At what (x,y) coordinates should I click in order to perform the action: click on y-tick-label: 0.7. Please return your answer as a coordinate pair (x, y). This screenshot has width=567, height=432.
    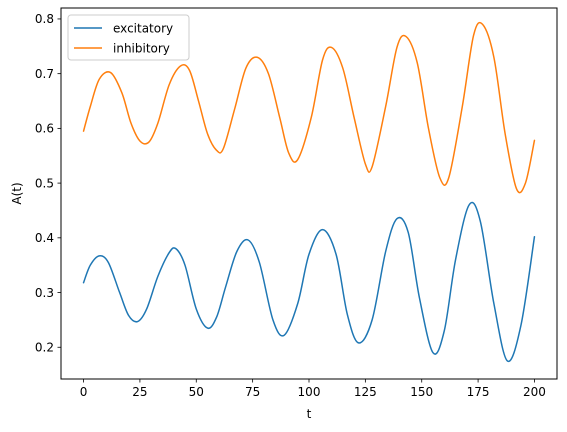
    Looking at the image, I should click on (44, 74).